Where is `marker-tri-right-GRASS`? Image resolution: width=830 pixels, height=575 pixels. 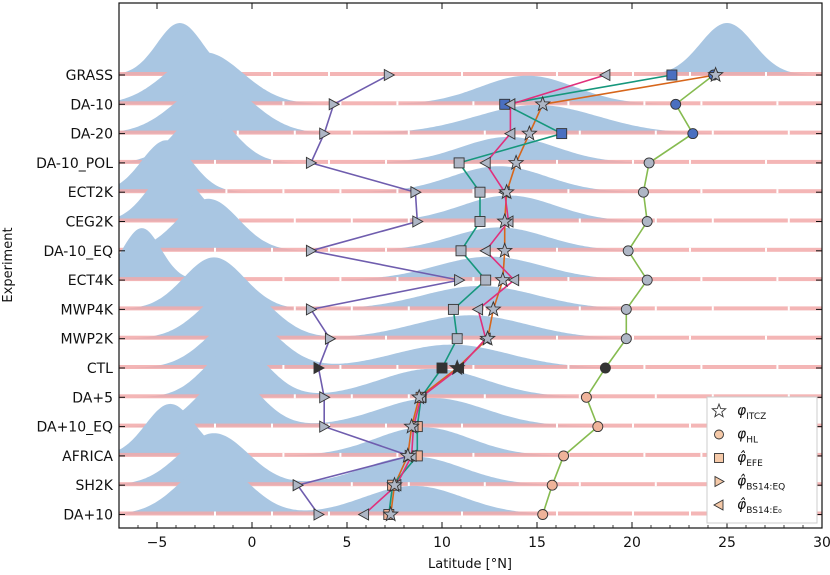
marker-tri-right-GRASS is located at coordinates (389, 75).